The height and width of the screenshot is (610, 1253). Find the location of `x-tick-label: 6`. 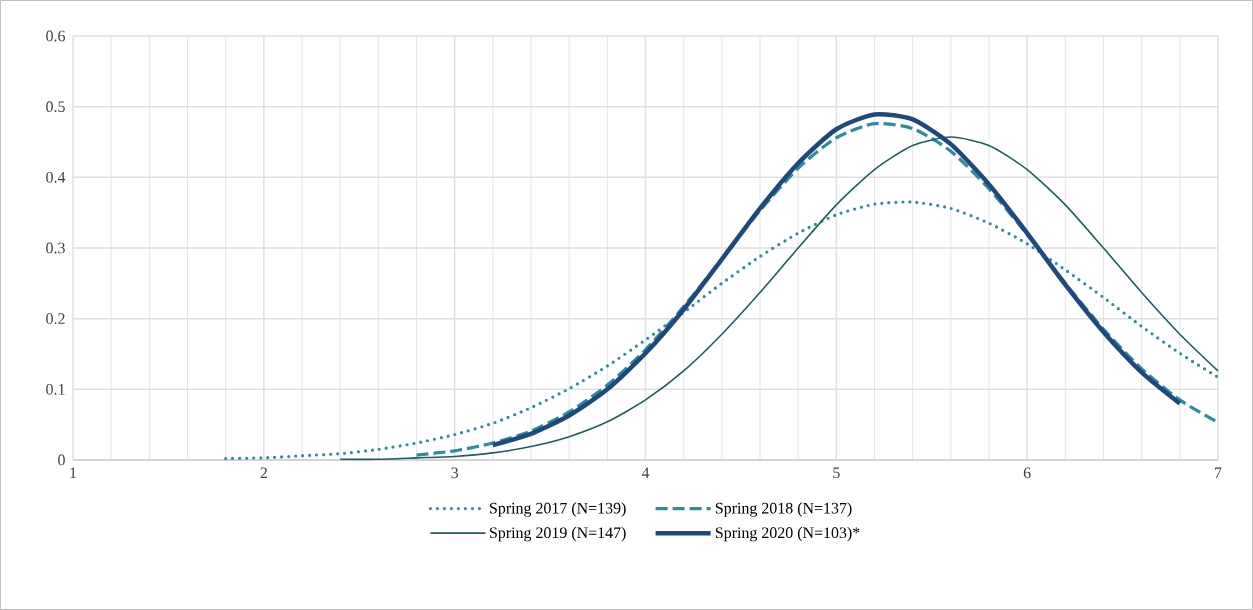

x-tick-label: 6 is located at coordinates (1027, 473).